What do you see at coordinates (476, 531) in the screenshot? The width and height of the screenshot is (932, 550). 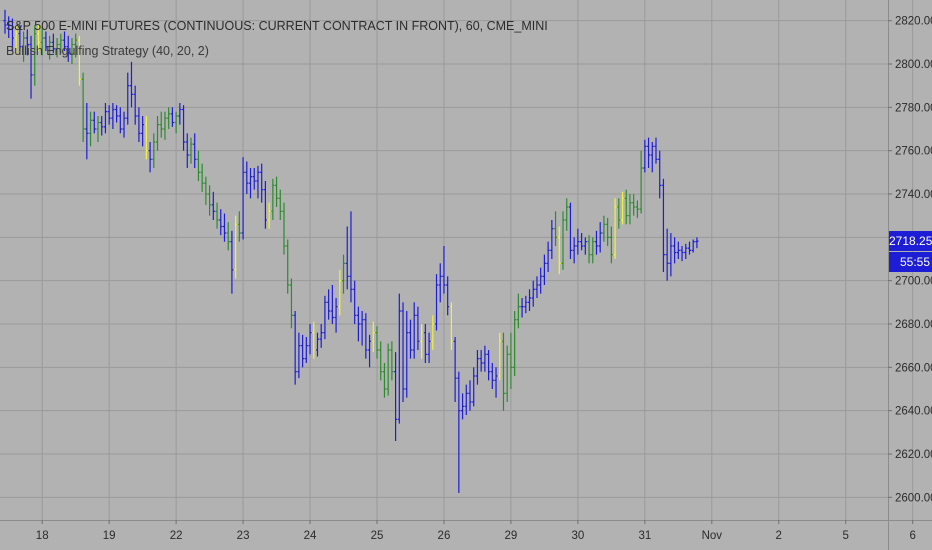 I see `time-axis: 18 19 22 23 24 25 26 29 30 31 Nov 2 5 6` at bounding box center [476, 531].